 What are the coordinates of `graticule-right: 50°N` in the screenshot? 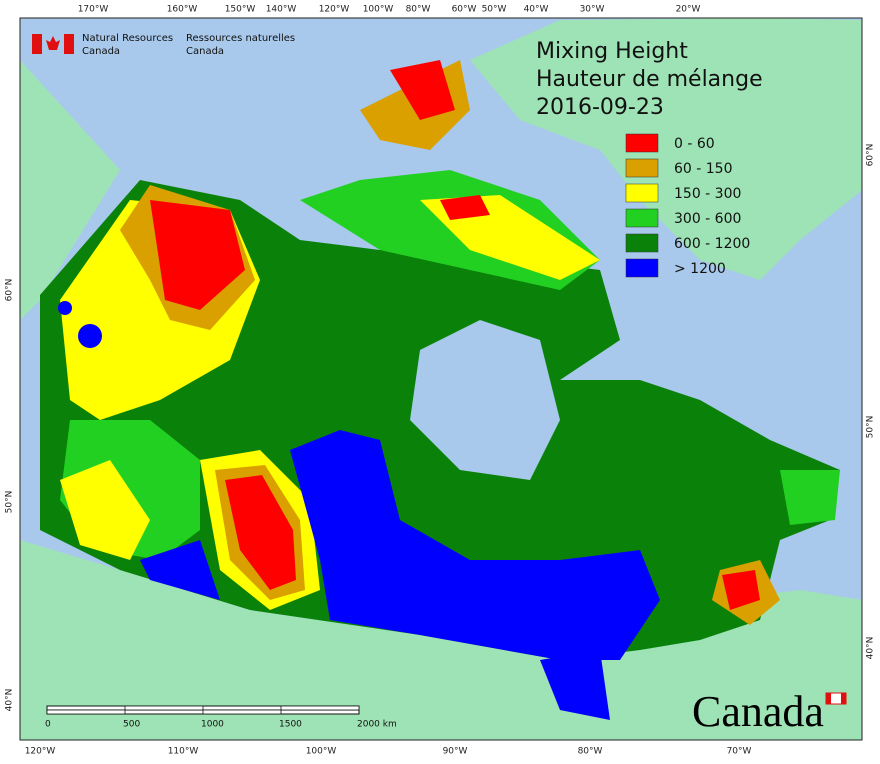 It's located at (871, 427).